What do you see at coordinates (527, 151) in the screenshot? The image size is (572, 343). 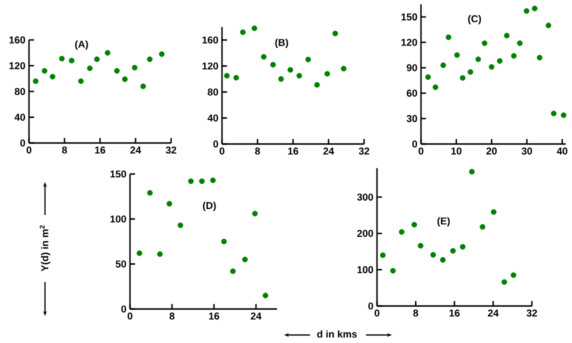 I see `x-tick-label: 30` at bounding box center [527, 151].